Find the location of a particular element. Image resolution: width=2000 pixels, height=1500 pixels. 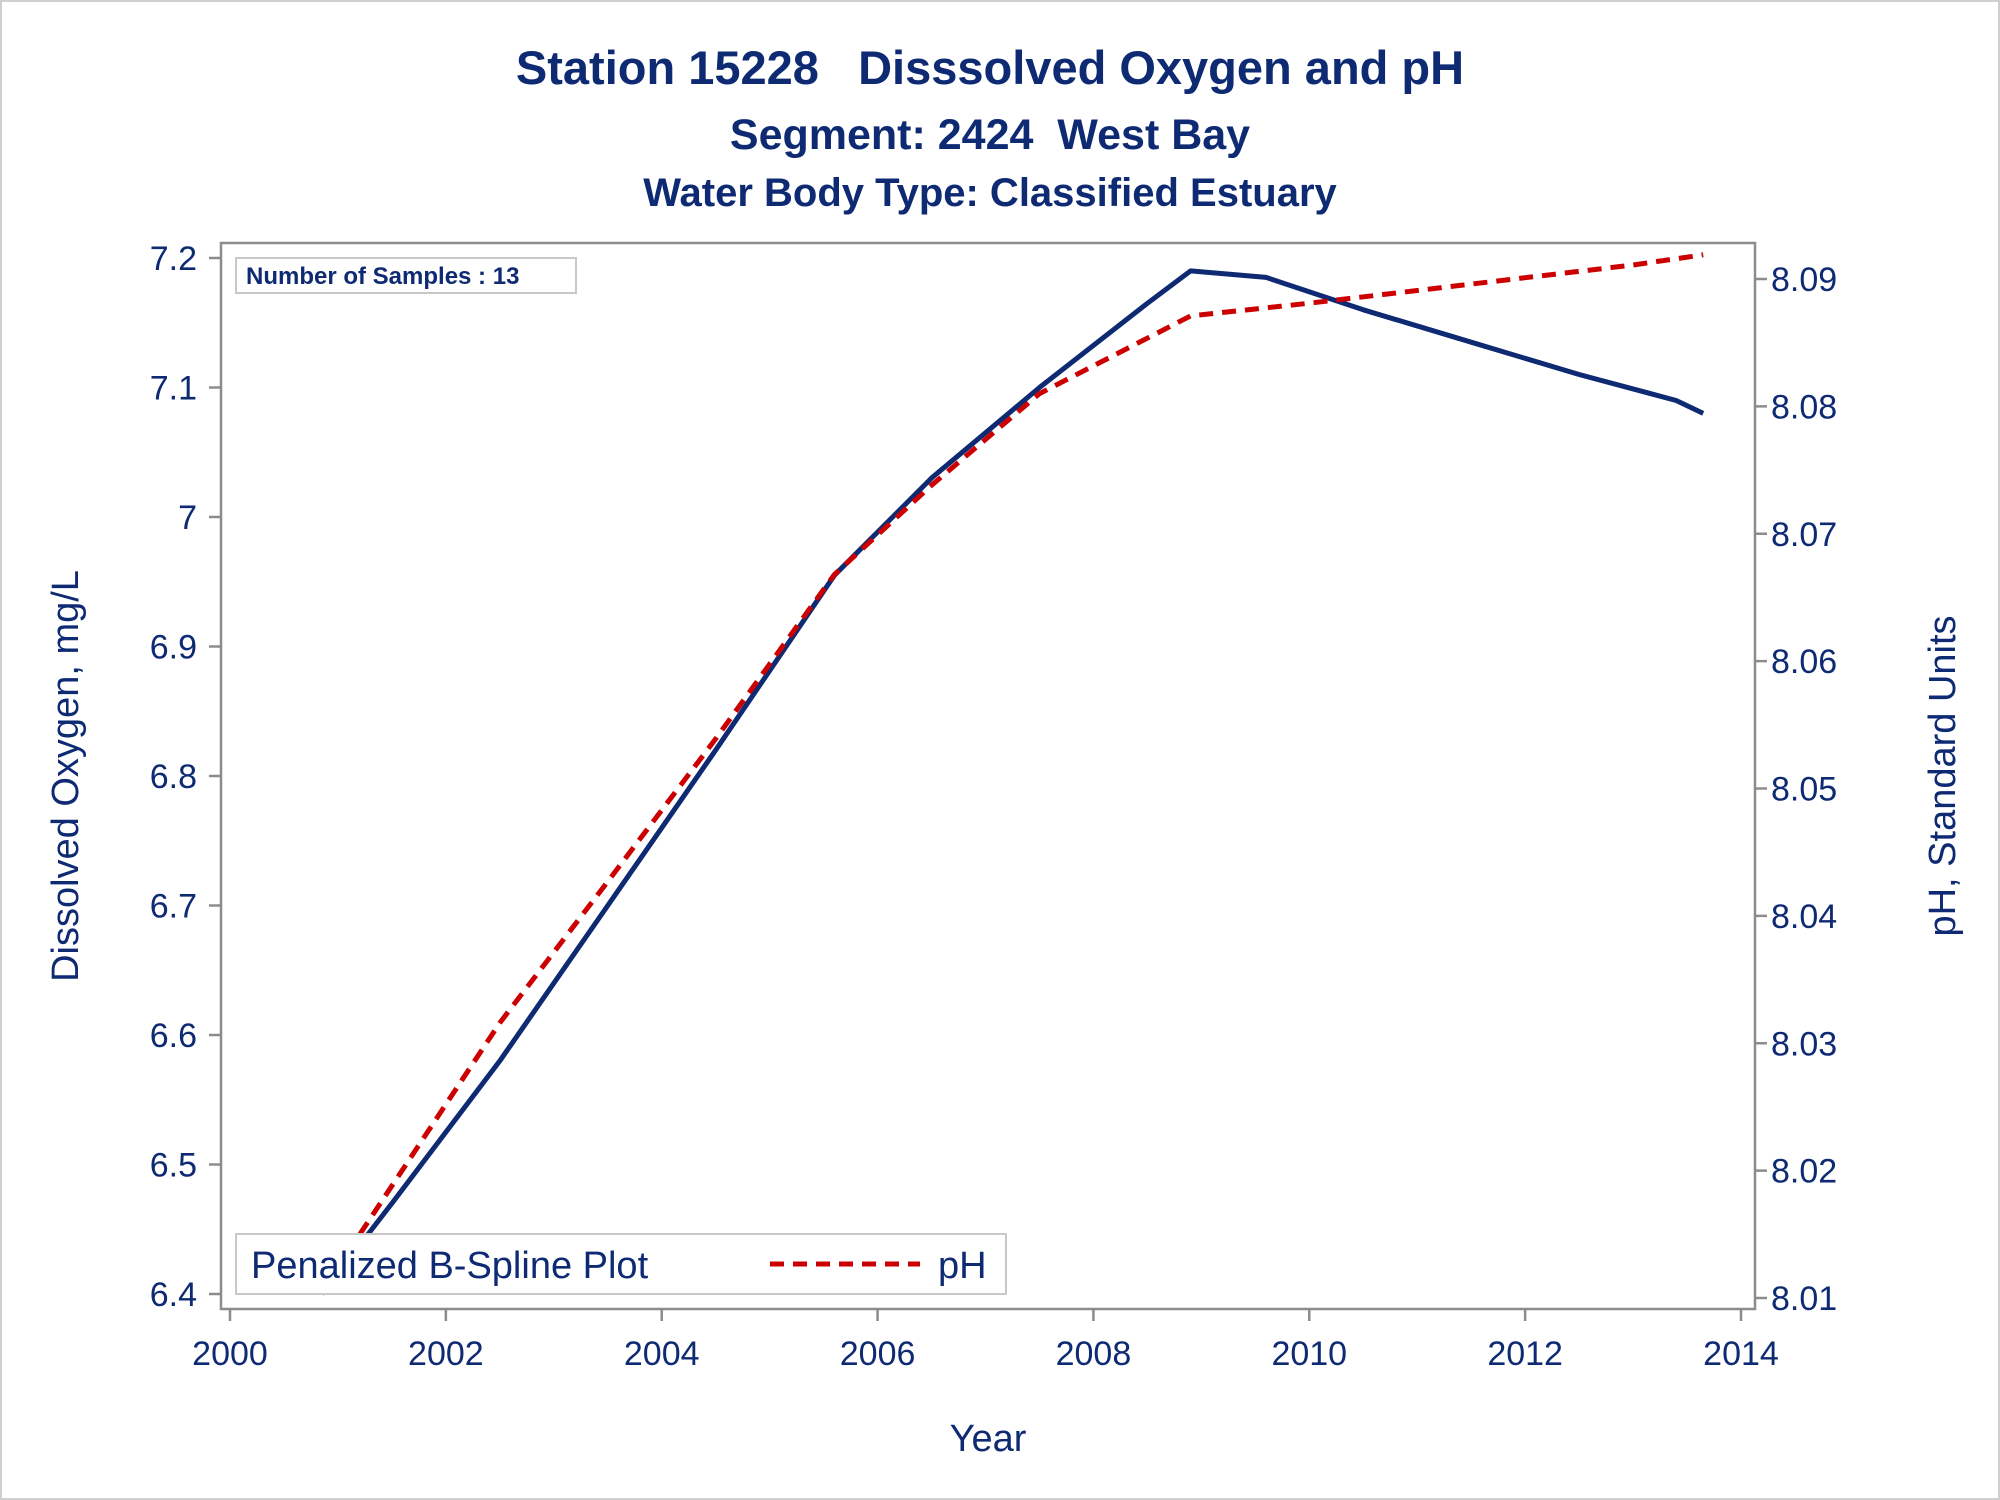

legend-entry-ph: pH is located at coordinates (962, 1266).